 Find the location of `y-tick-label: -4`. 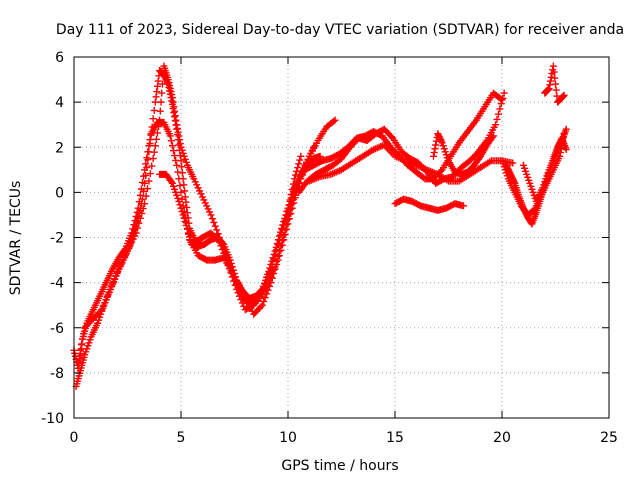

y-tick-label: -4 is located at coordinates (57, 284).